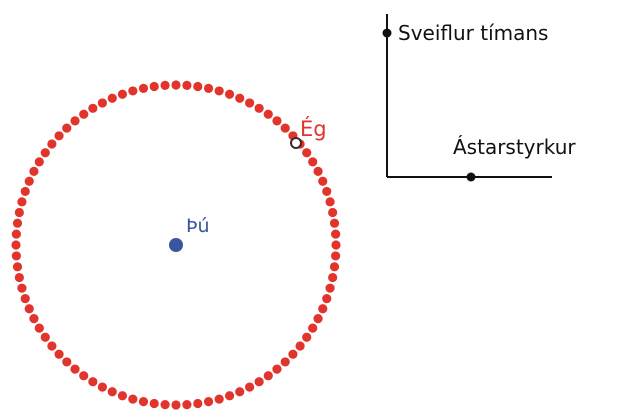 Image resolution: width=640 pixels, height=412 pixels. Describe the element at coordinates (473, 33) in the screenshot. I see `vertical-axis-label: Sveiflur tímans` at that location.